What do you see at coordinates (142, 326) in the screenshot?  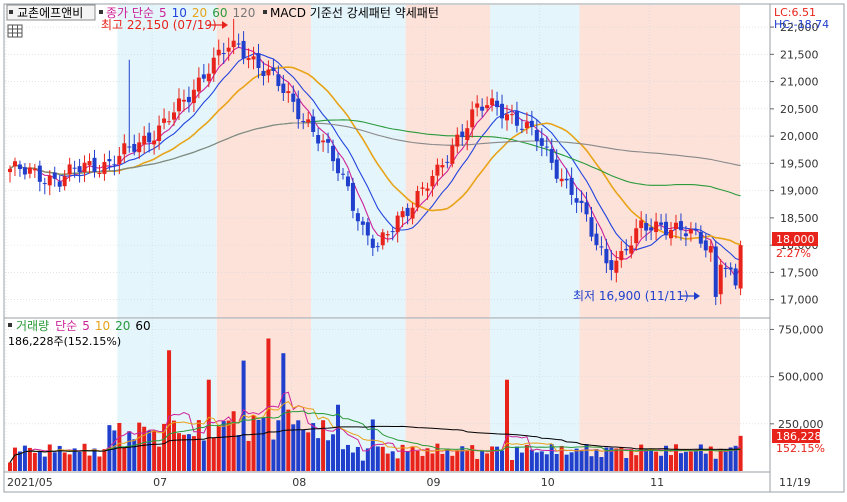 I see `vol-ma-legend-60: 60` at bounding box center [142, 326].